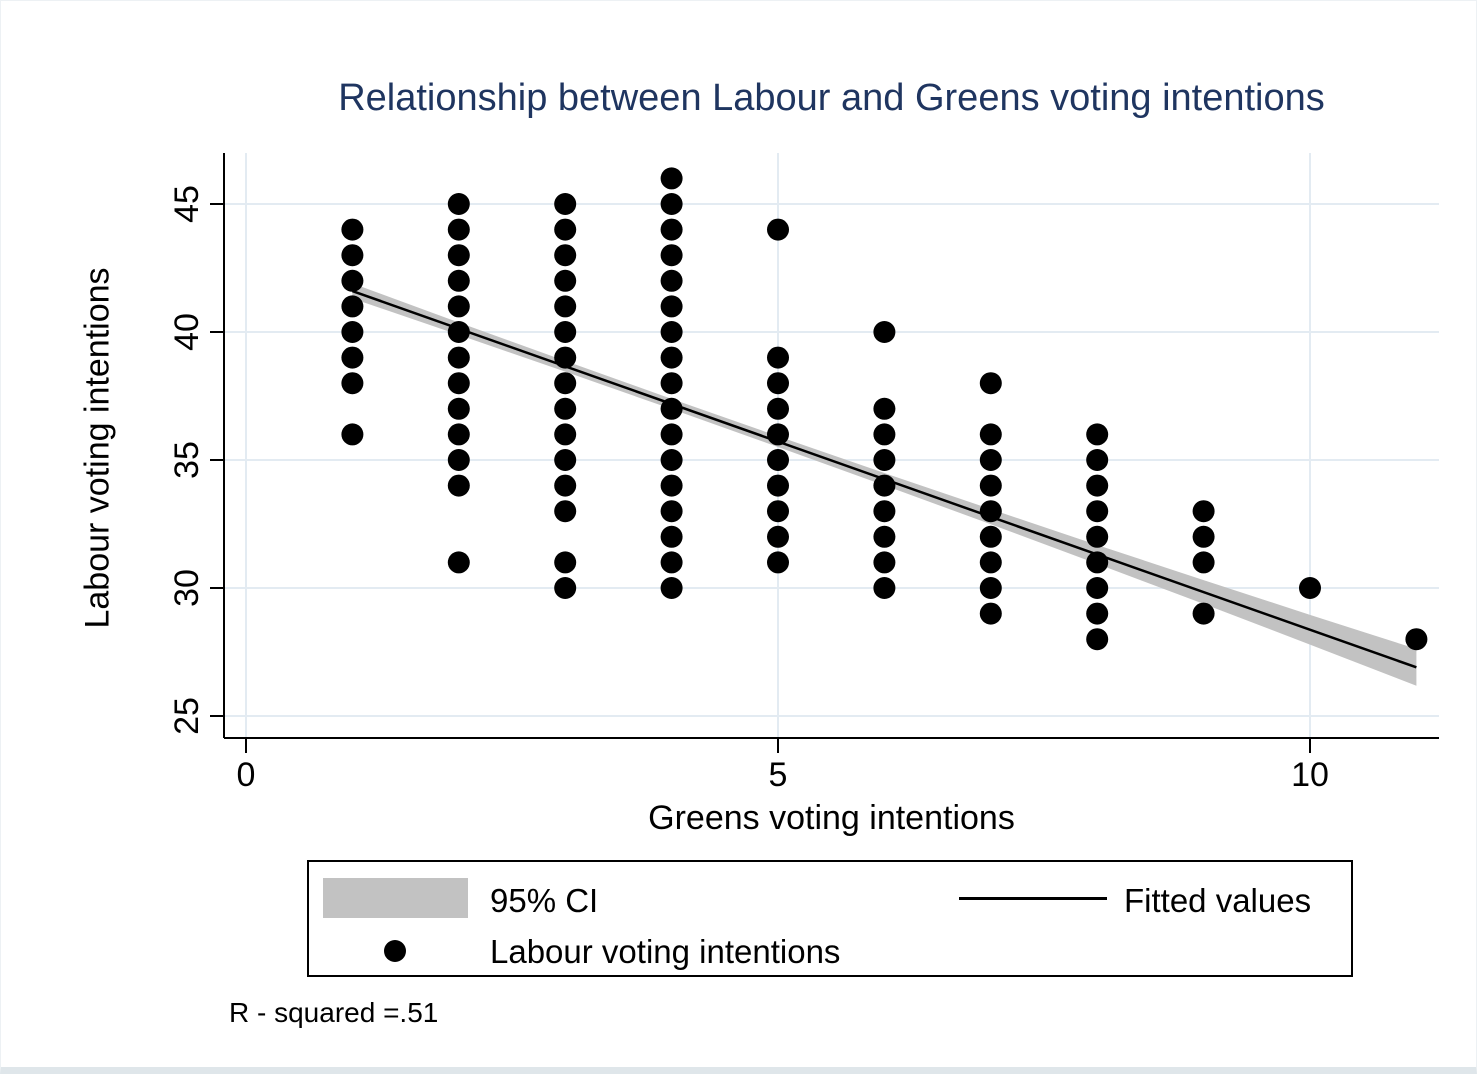 The width and height of the screenshot is (1477, 1074). What do you see at coordinates (778, 775) in the screenshot?
I see `x-tick-label: 5` at bounding box center [778, 775].